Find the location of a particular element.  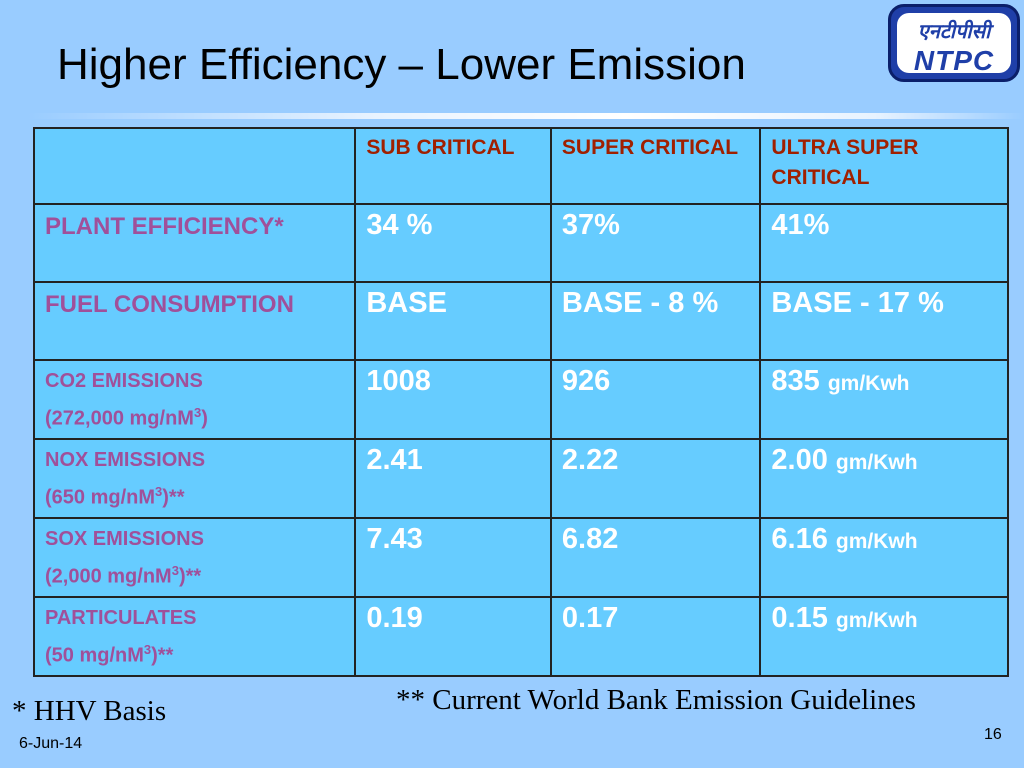

value-text: BASE is located at coordinates (406, 303).